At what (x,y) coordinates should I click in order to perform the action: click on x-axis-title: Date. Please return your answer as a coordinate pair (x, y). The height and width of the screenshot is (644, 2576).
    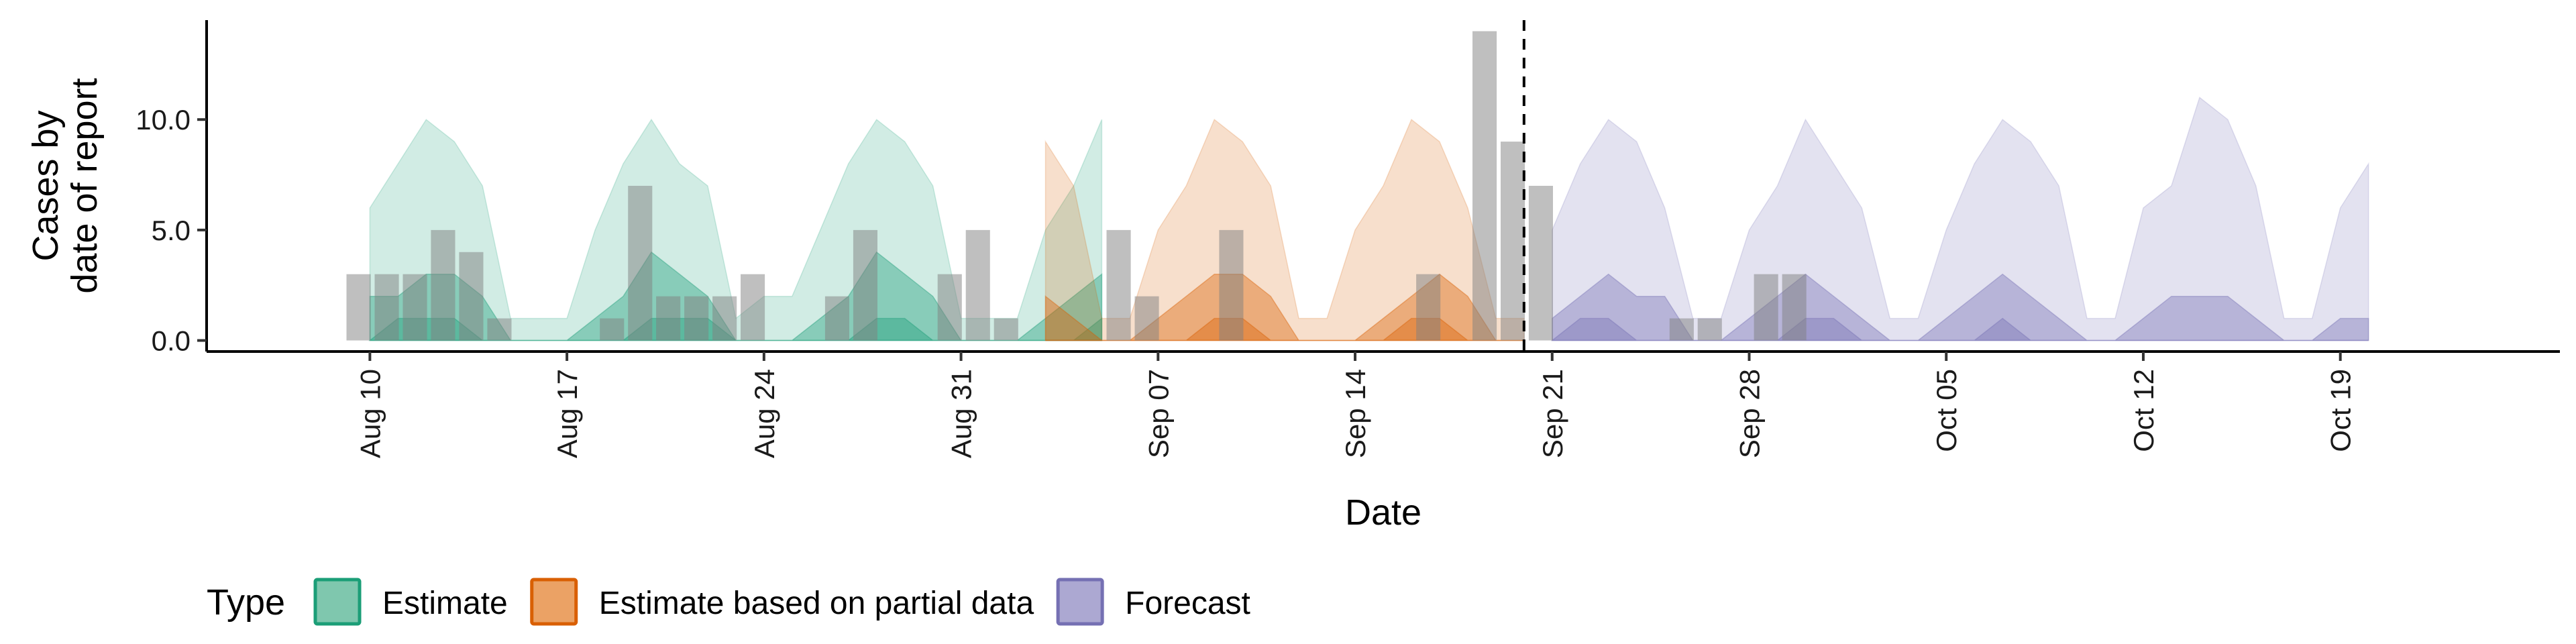
    Looking at the image, I should click on (1383, 512).